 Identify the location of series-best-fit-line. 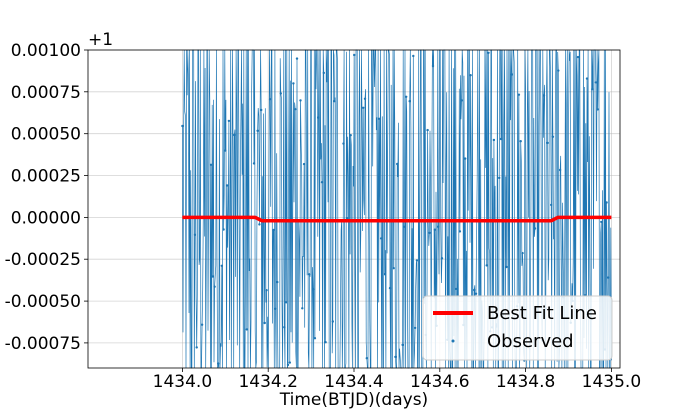
(397, 219).